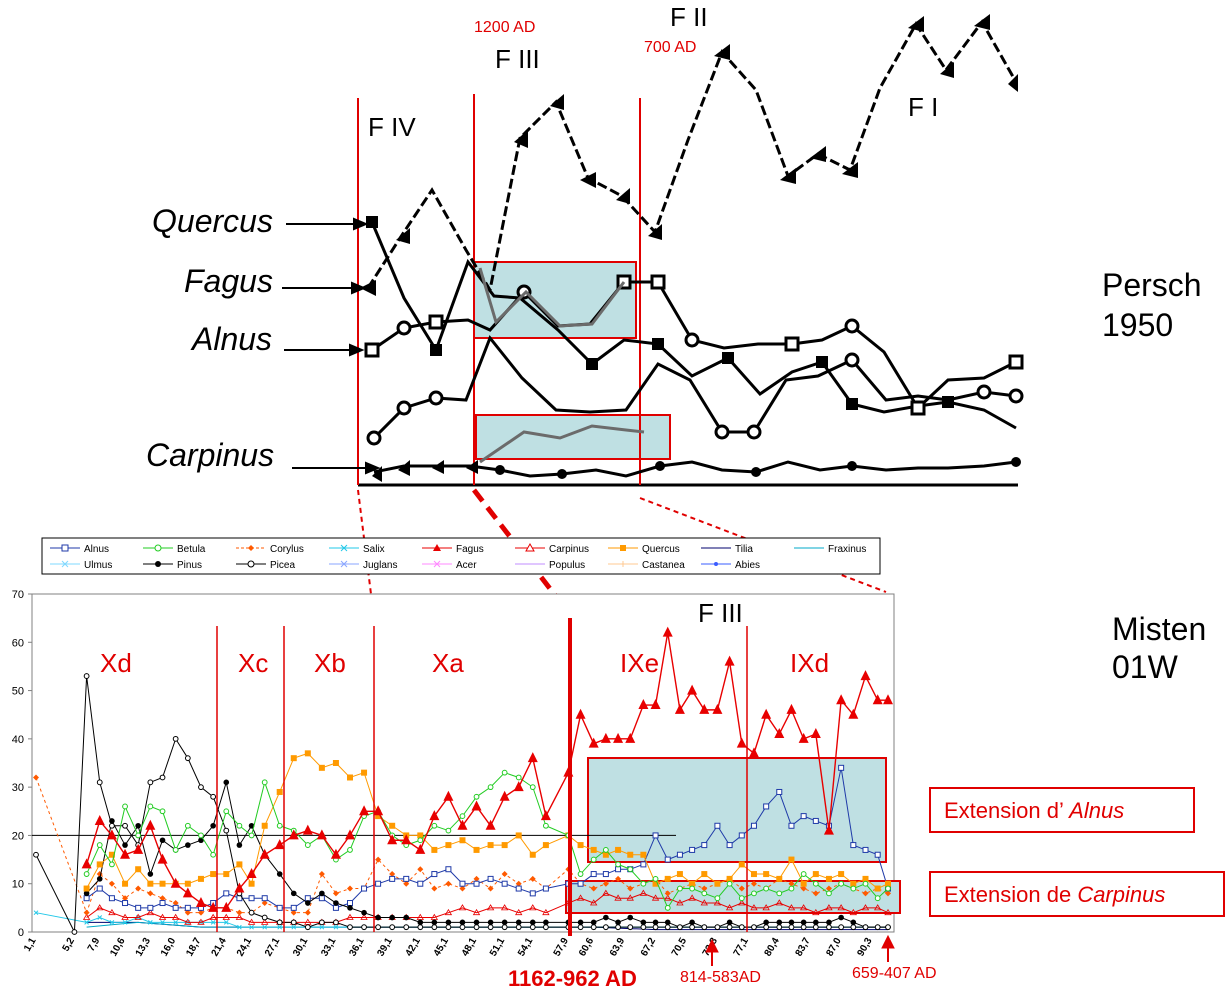  What do you see at coordinates (741, 947) in the screenshot?
I see `x-tick-label: 77,1` at bounding box center [741, 947].